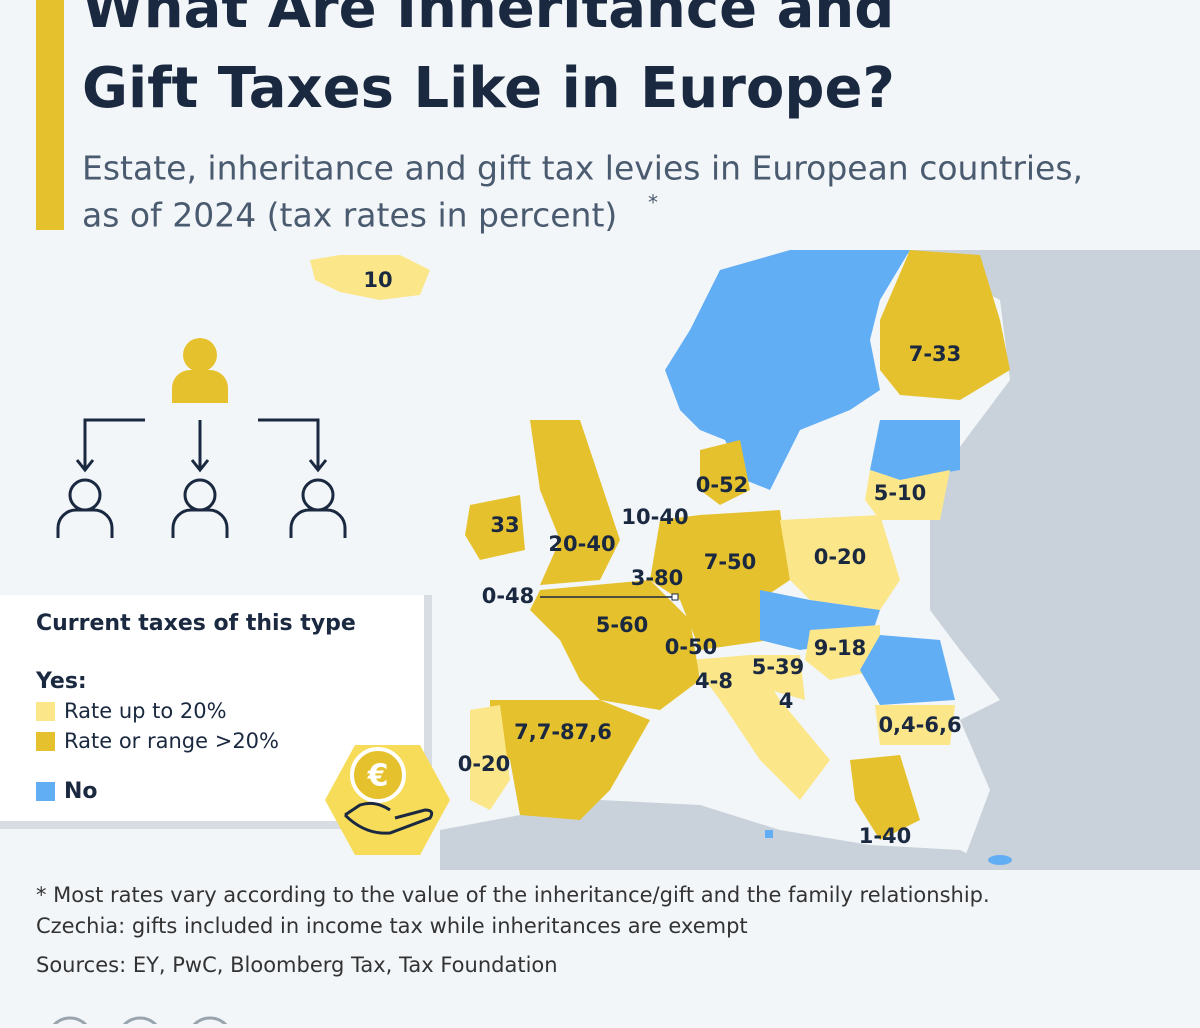  Describe the element at coordinates (714, 681) in the screenshot. I see `map-label: 4-8` at that location.